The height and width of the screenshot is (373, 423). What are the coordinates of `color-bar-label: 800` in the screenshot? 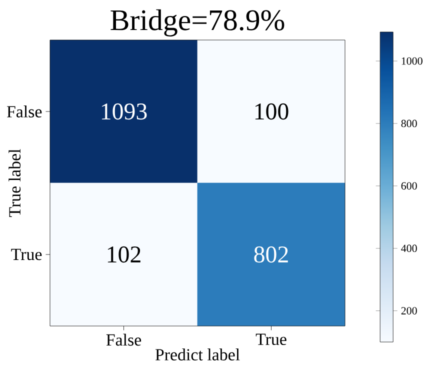 It's located at (409, 124).